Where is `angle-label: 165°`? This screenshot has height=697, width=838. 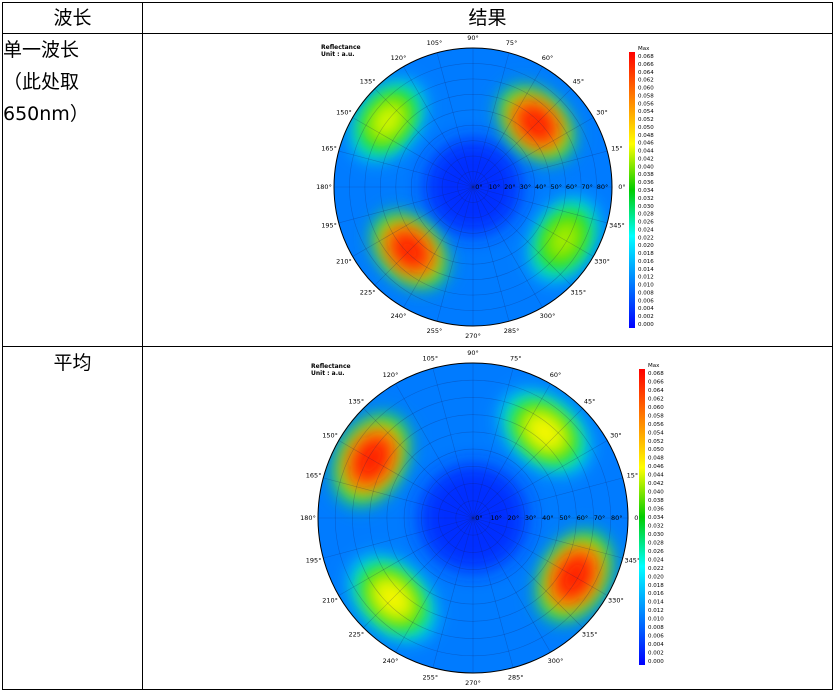
angle-label: 165° is located at coordinates (329, 148).